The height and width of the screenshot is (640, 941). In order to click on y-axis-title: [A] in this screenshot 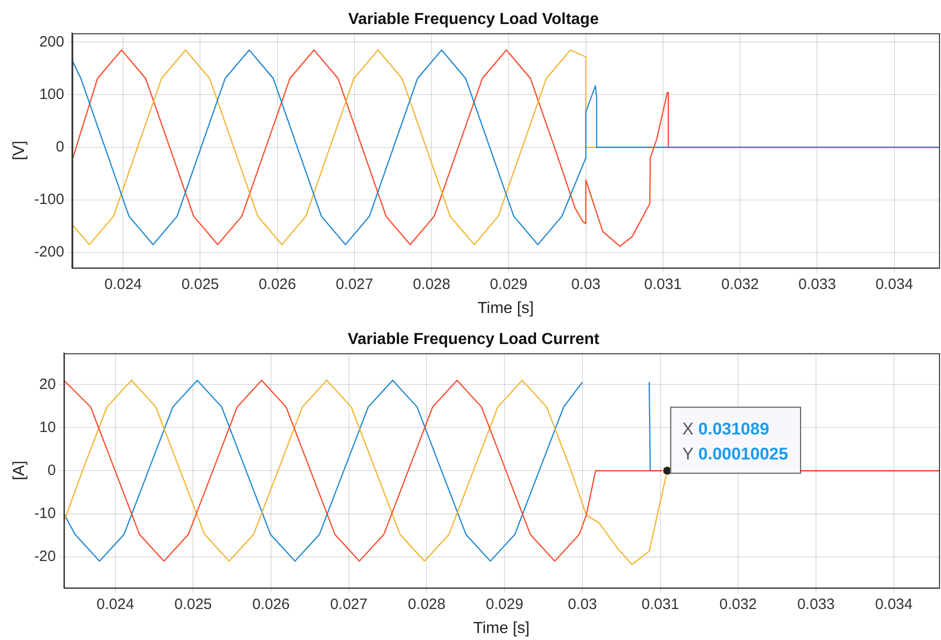, I will do `click(19, 470)`.